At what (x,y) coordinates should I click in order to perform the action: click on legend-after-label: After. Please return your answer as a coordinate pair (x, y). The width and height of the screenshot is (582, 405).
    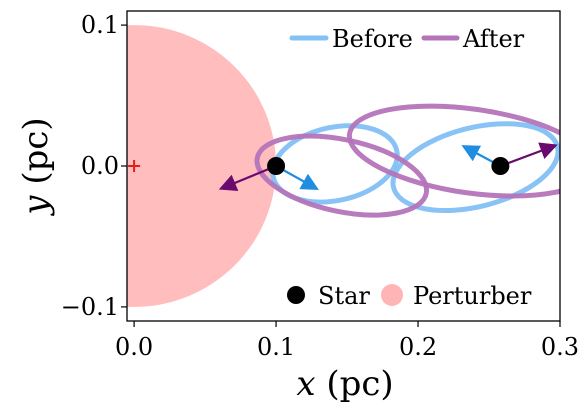
    Looking at the image, I should click on (493, 39).